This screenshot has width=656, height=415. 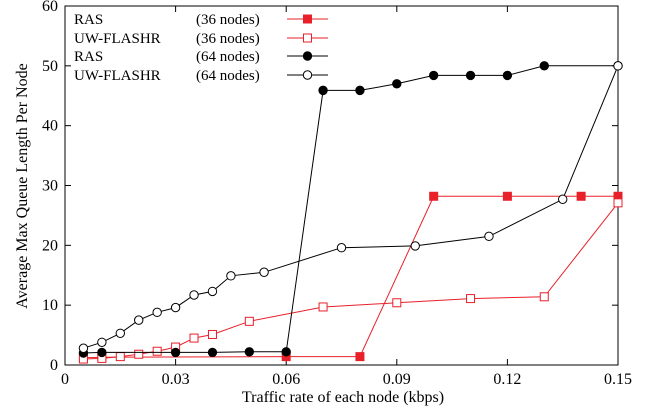 I want to click on y-tick-label: 10, so click(x=50, y=305).